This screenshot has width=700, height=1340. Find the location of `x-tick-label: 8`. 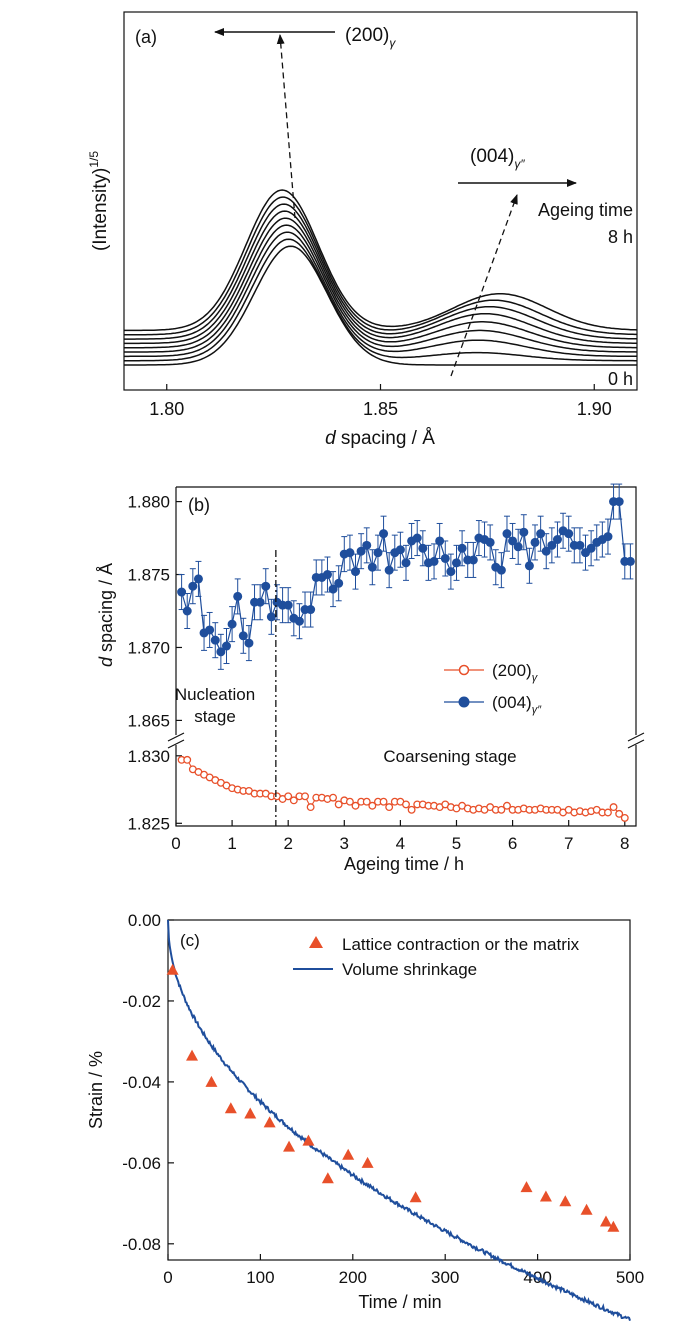

x-tick-label: 8 is located at coordinates (624, 843).